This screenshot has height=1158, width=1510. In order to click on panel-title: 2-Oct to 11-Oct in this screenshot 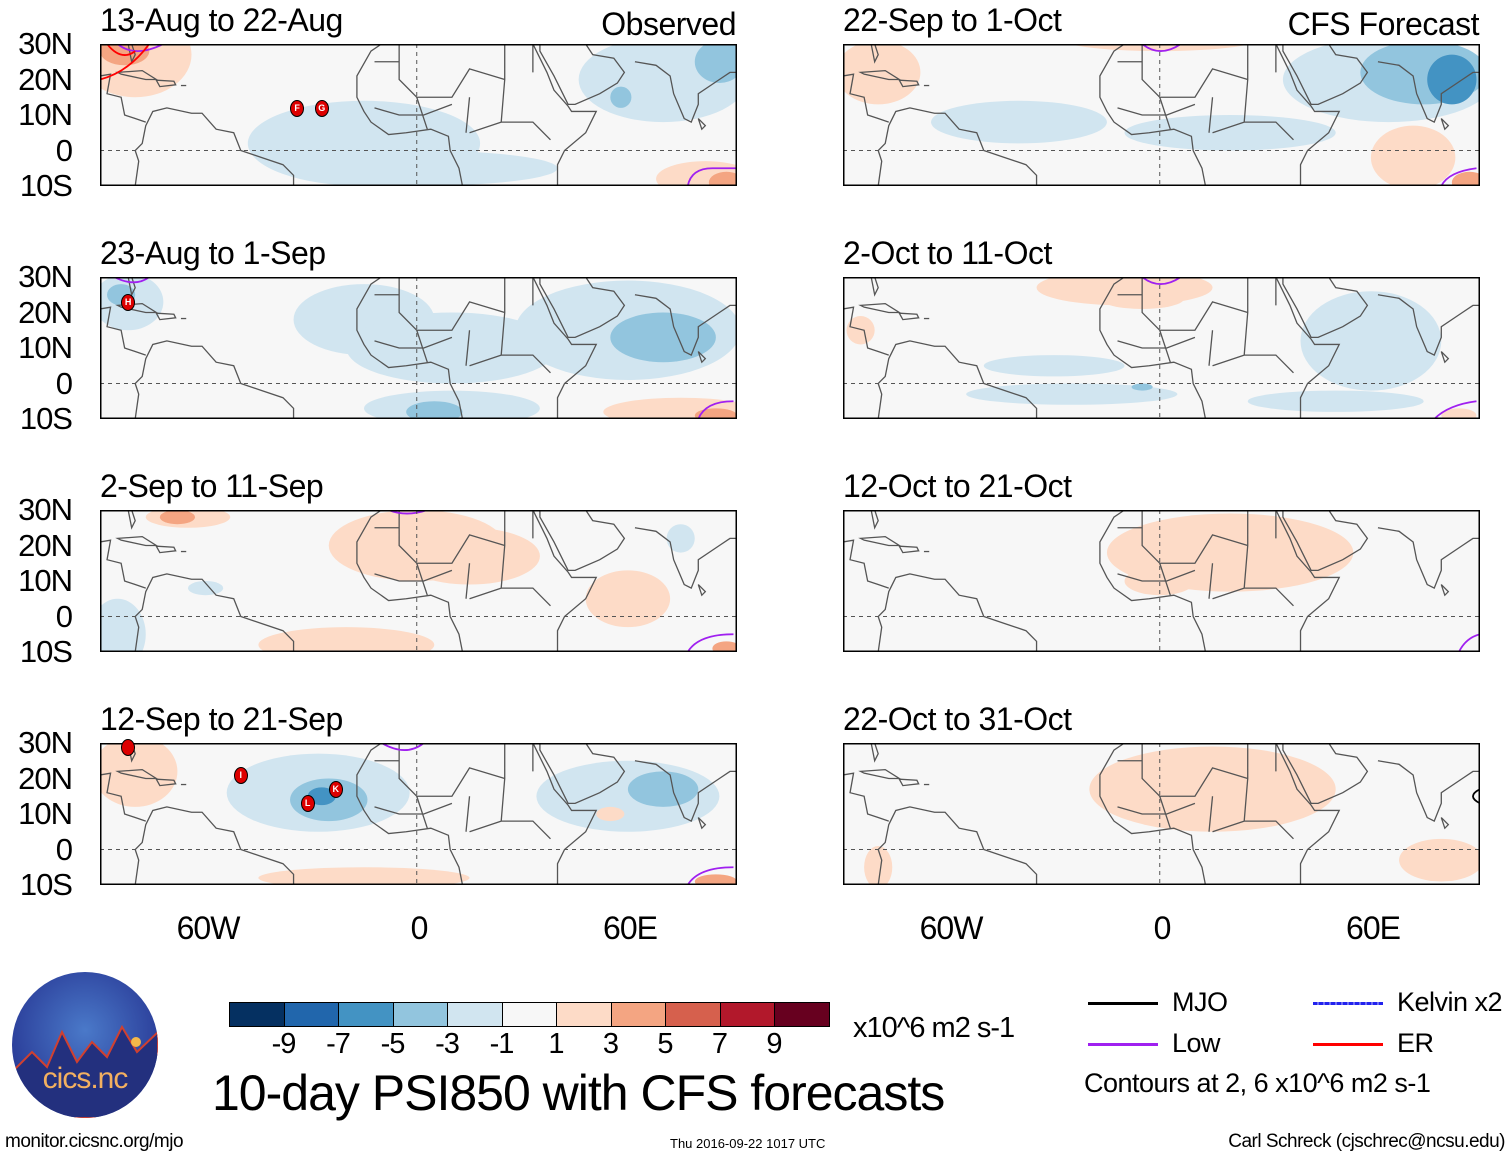, I will do `click(947, 253)`.